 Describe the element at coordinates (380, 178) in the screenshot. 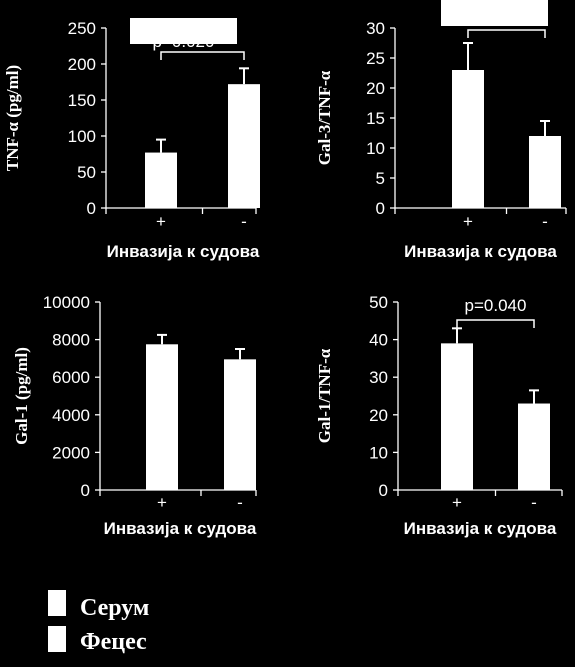

I see `y-tick-label: 5` at that location.